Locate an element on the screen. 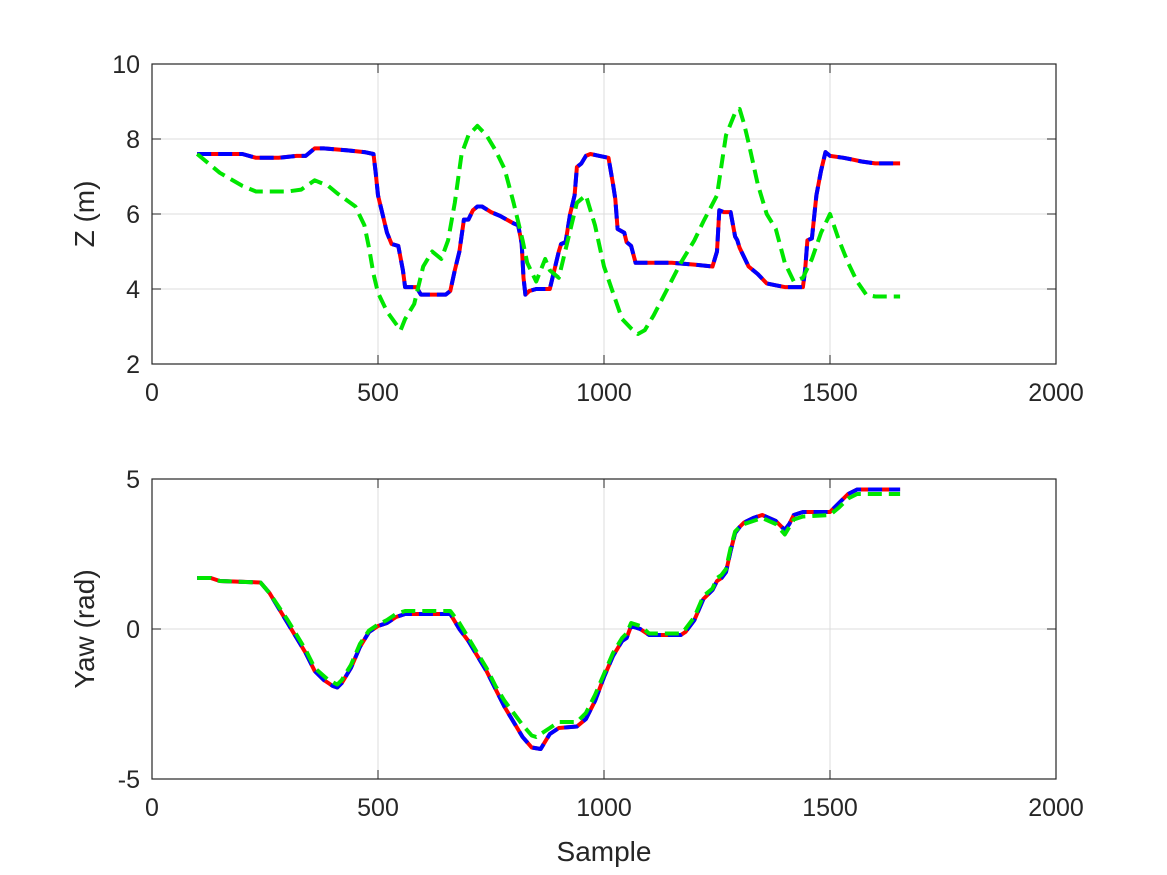  y-tick-label: 6 is located at coordinates (133, 215).